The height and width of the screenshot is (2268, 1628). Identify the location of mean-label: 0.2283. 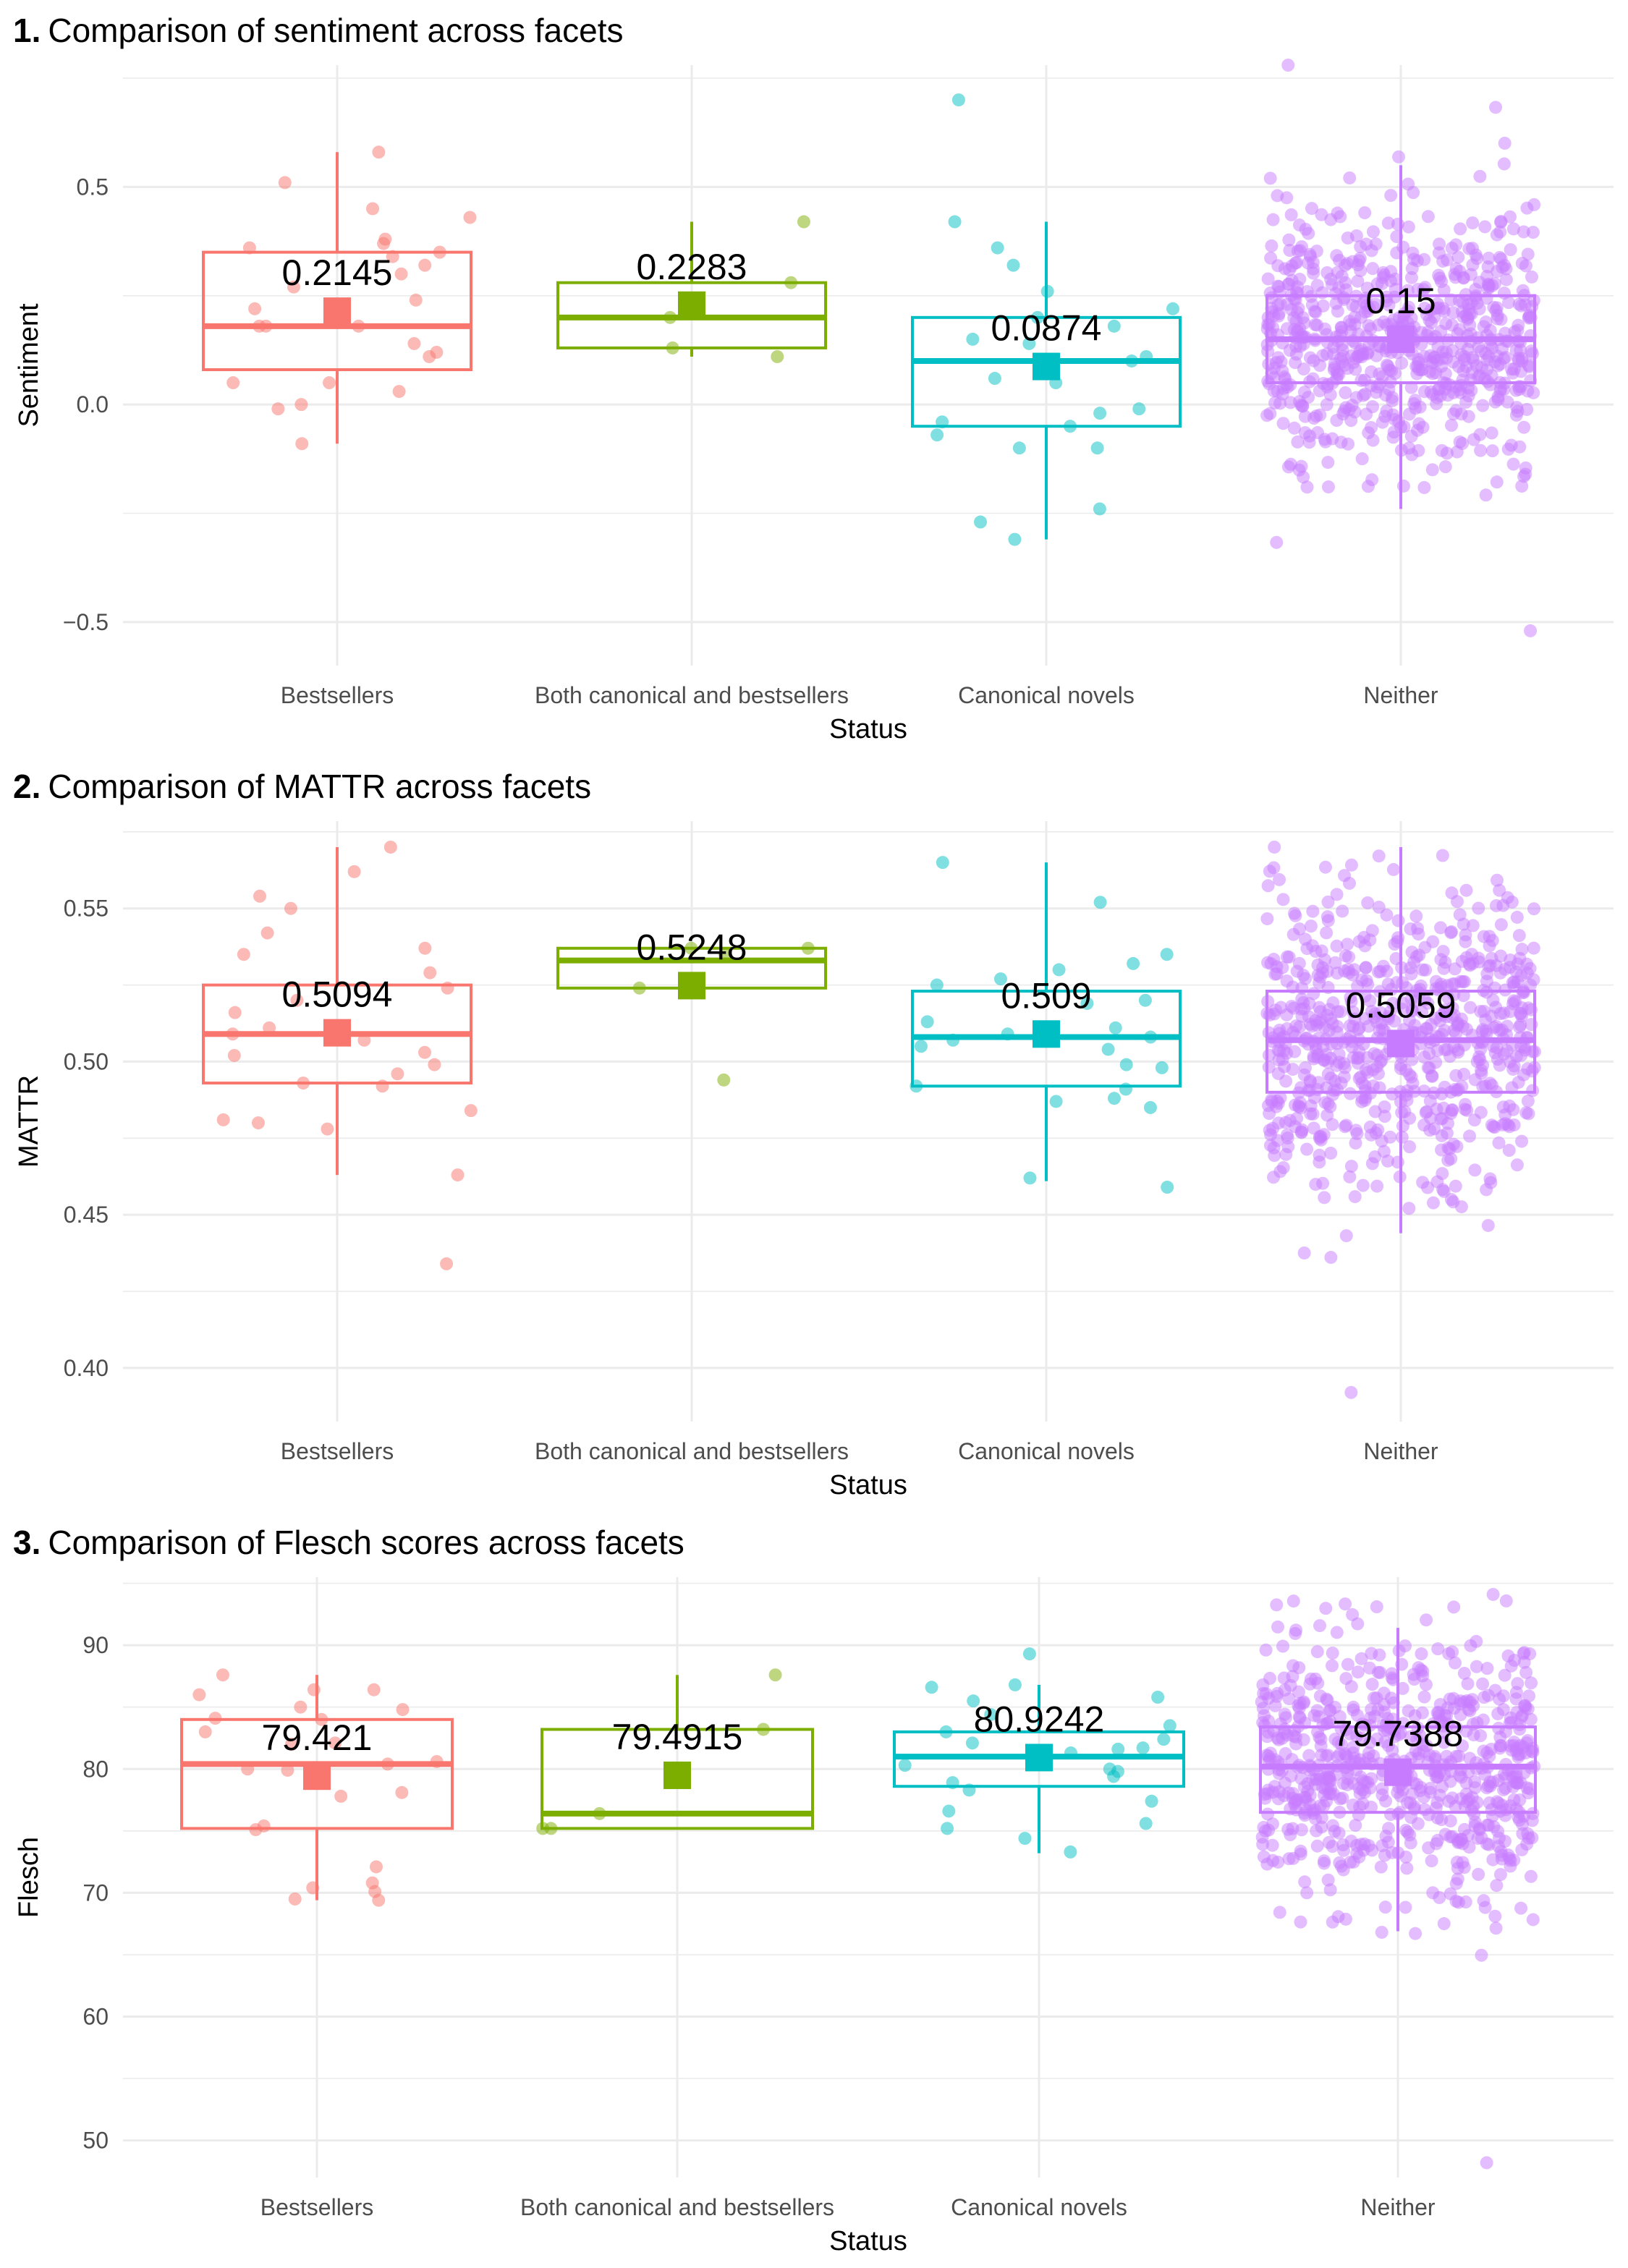
(692, 267).